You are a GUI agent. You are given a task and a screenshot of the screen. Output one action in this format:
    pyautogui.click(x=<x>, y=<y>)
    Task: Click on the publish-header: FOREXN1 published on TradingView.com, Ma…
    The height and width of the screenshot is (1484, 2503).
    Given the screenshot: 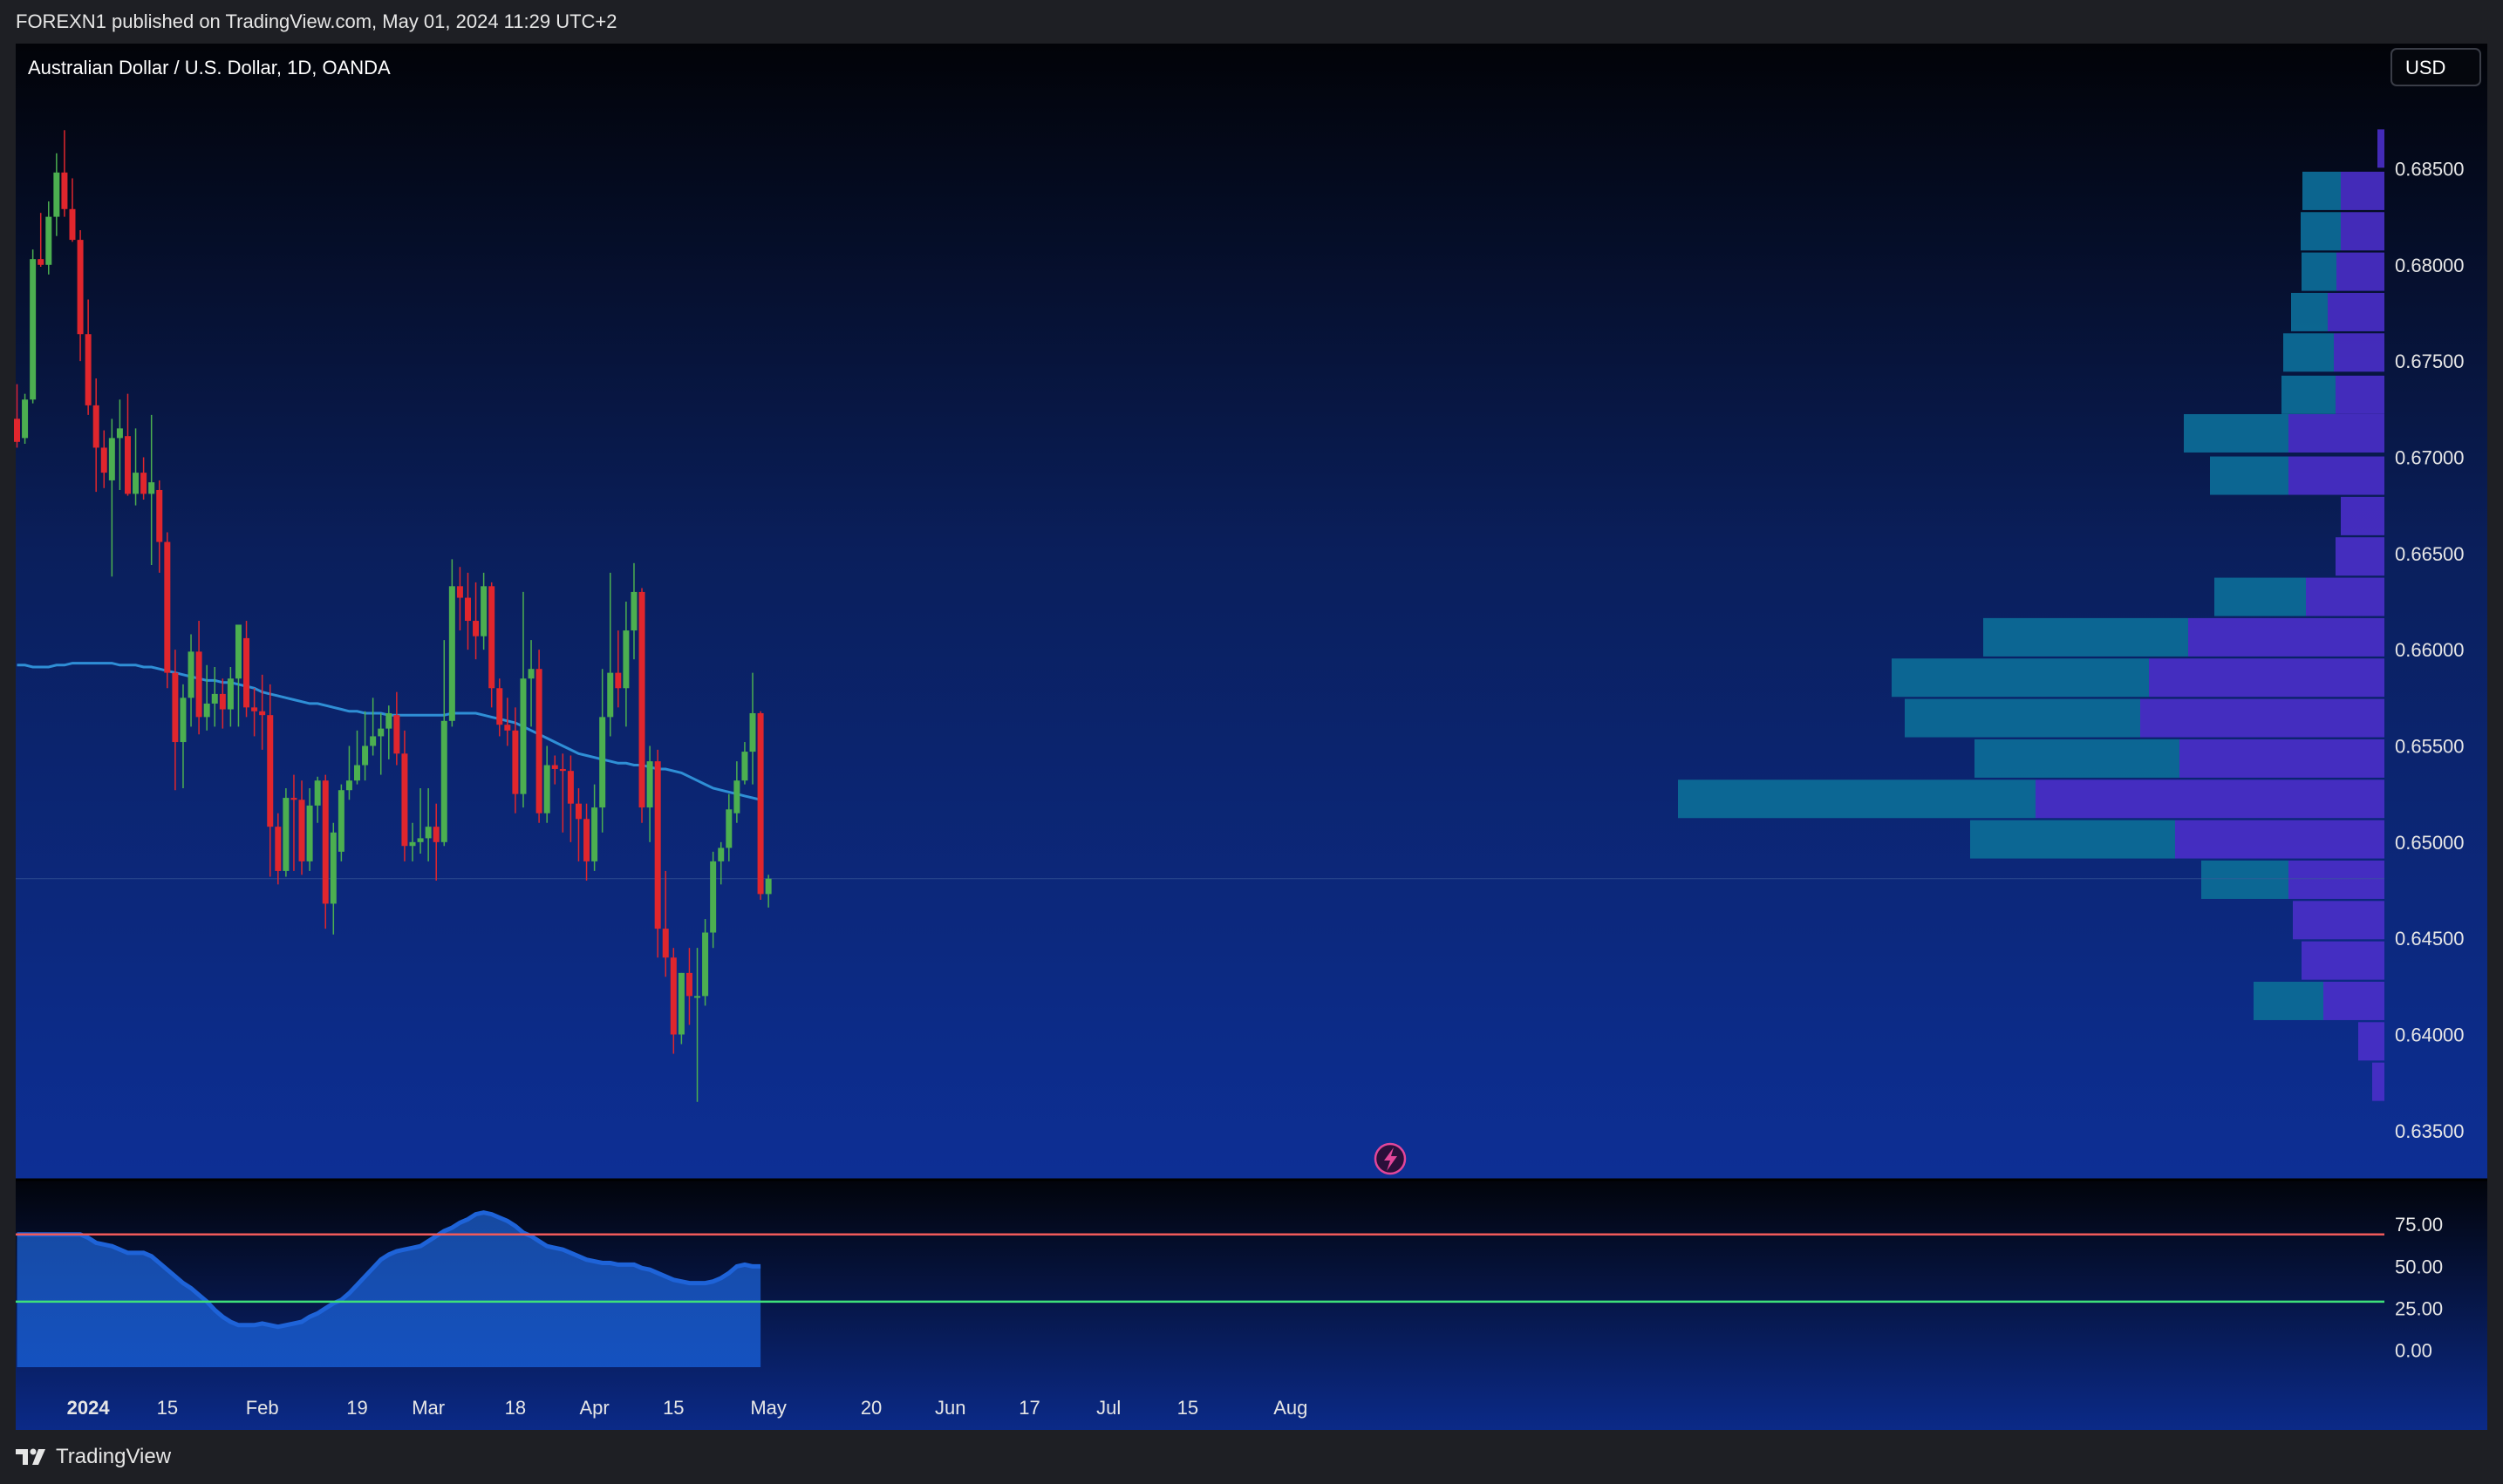 What is the action you would take?
    pyautogui.click(x=1251, y=22)
    